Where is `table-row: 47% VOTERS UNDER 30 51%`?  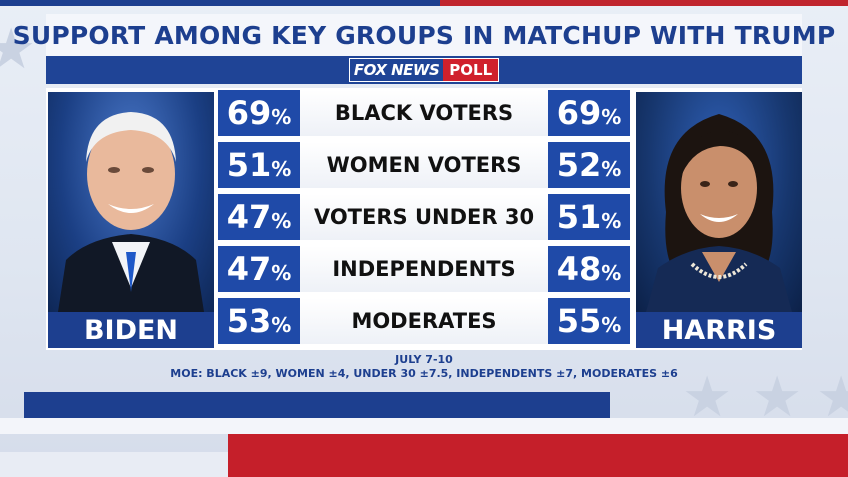 table-row: 47% VOTERS UNDER 30 51% is located at coordinates (424, 217).